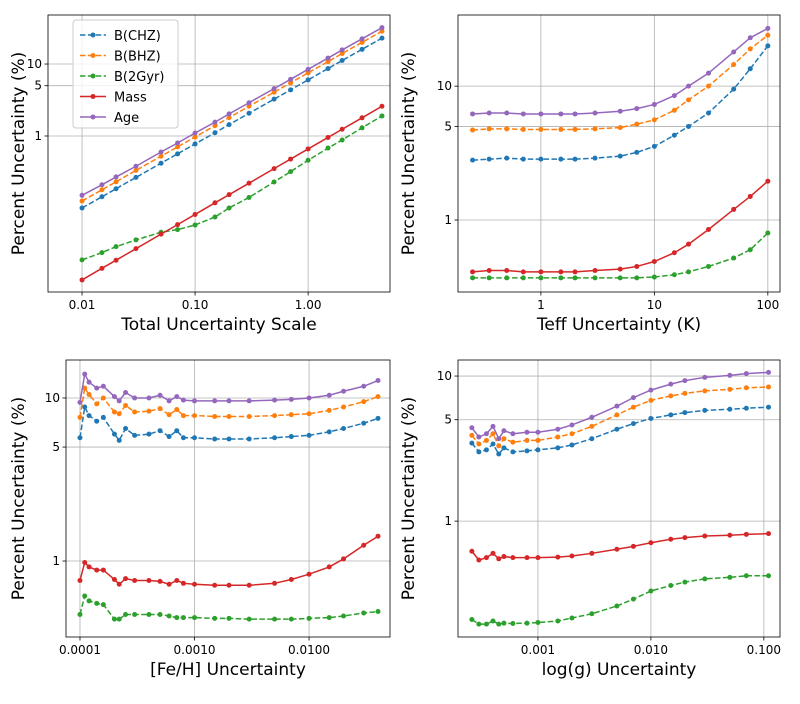 The width and height of the screenshot is (800, 704). Describe the element at coordinates (82, 305) in the screenshot. I see `x-tick-label: 0.01` at that location.